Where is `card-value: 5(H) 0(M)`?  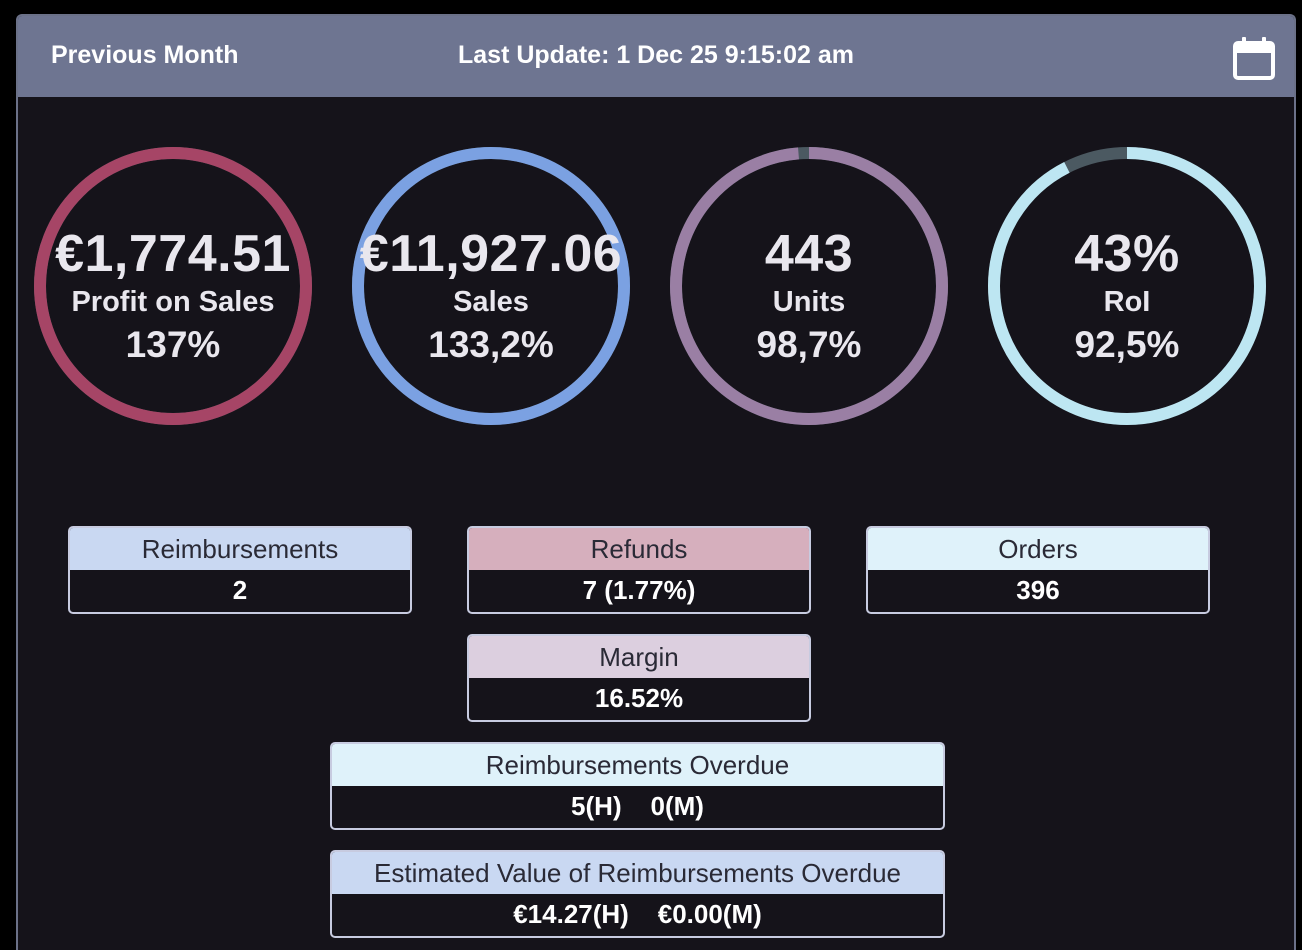 card-value: 5(H) 0(M) is located at coordinates (637, 806).